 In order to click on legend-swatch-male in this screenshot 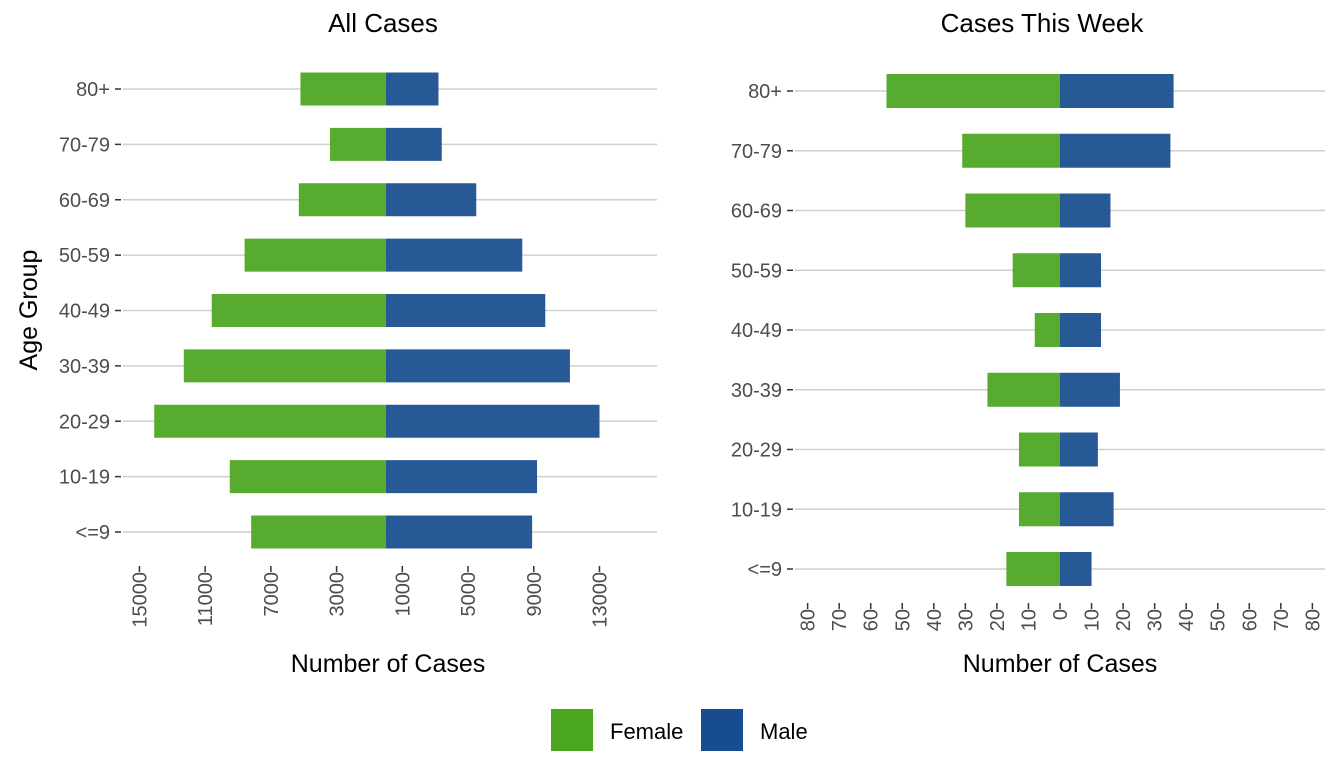, I will do `click(722, 730)`.